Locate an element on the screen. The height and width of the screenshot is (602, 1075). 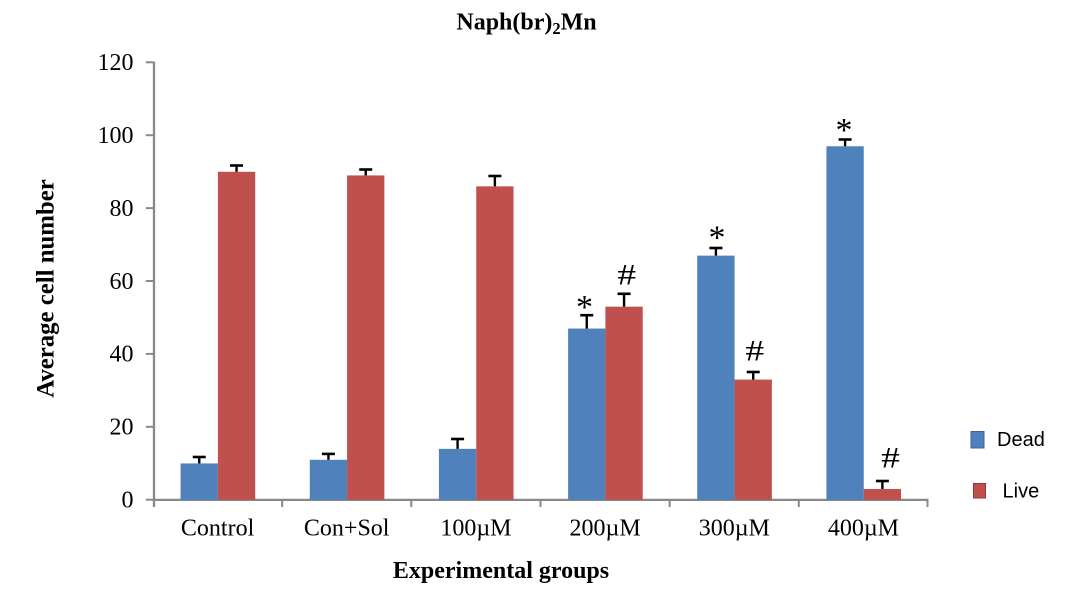
svg-text: 20 is located at coordinates (122, 428).